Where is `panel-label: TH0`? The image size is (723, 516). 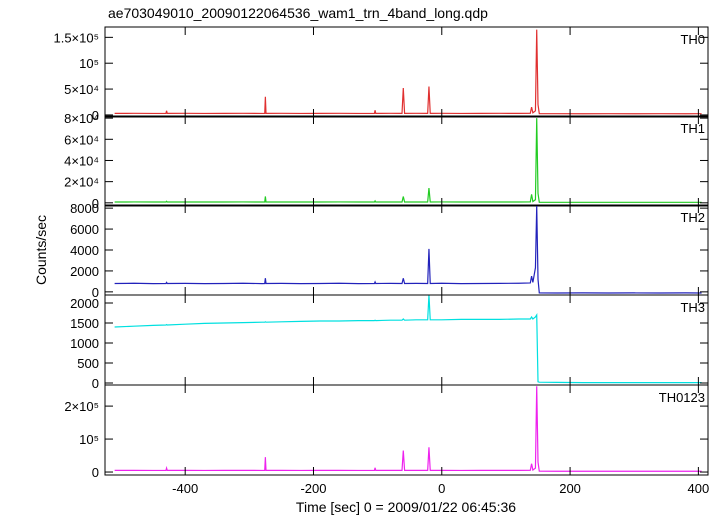 panel-label: TH0 is located at coordinates (692, 39).